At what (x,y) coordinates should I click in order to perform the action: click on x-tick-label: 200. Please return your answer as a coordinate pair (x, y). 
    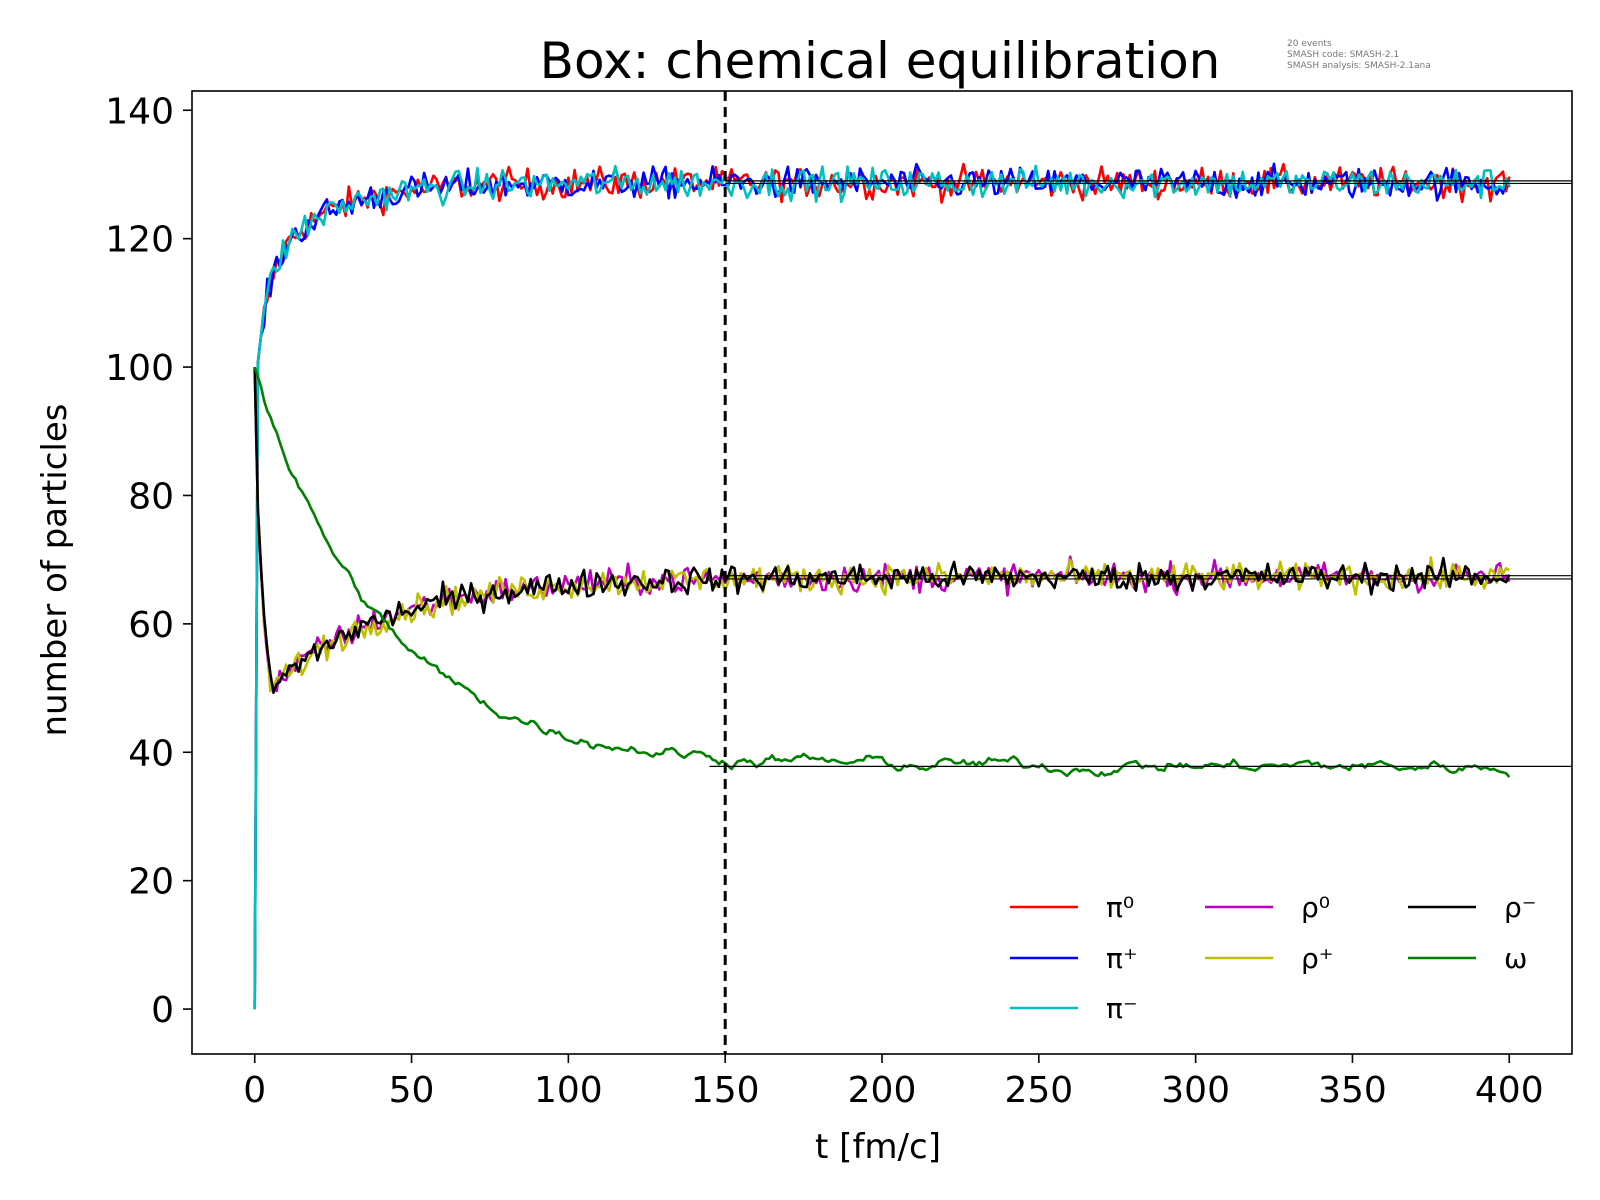
    Looking at the image, I should click on (882, 1090).